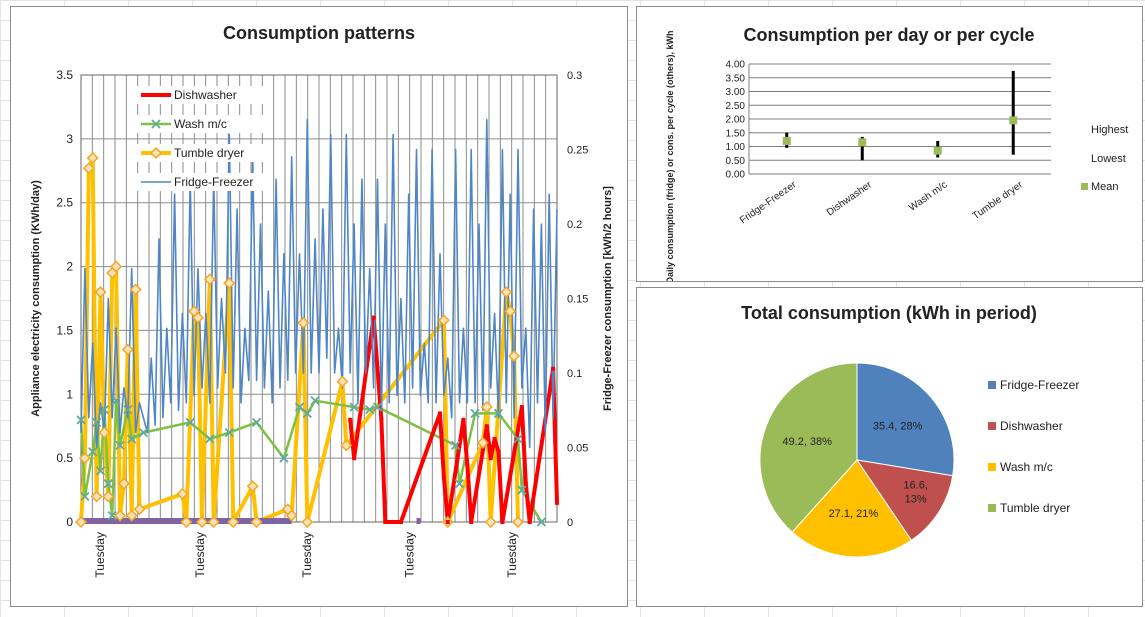 This screenshot has width=1145, height=617. I want to click on y-tick-label: 1.5, so click(64, 330).